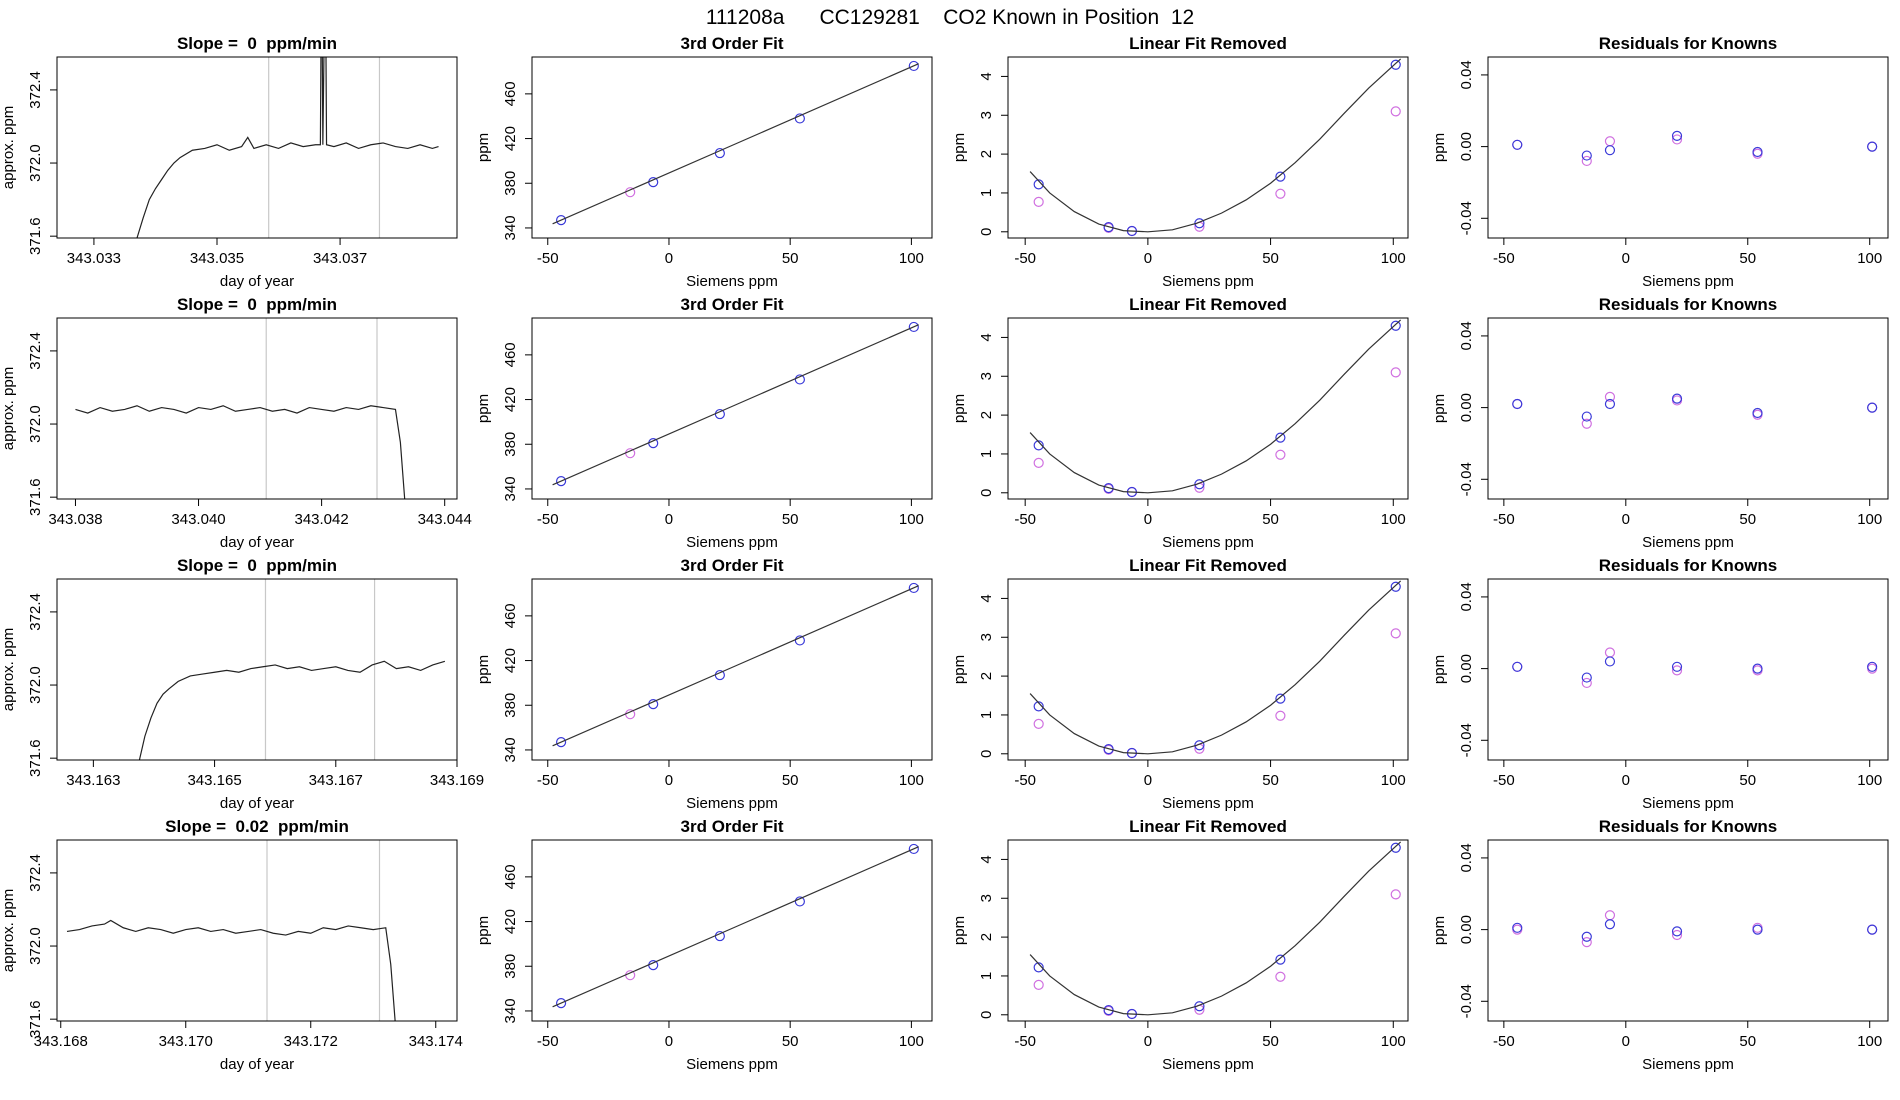 The height and width of the screenshot is (1100, 1900). Describe the element at coordinates (986, 115) in the screenshot. I see `y-tick-label: 3` at that location.